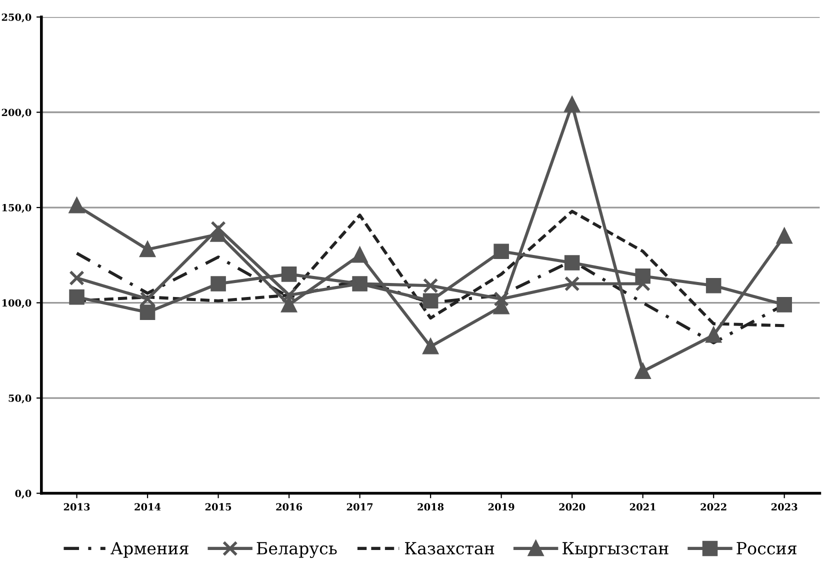 Image resolution: width=828 pixels, height=567 pixels. Describe the element at coordinates (77, 507) in the screenshot. I see `x-tick-label: 2013` at that location.